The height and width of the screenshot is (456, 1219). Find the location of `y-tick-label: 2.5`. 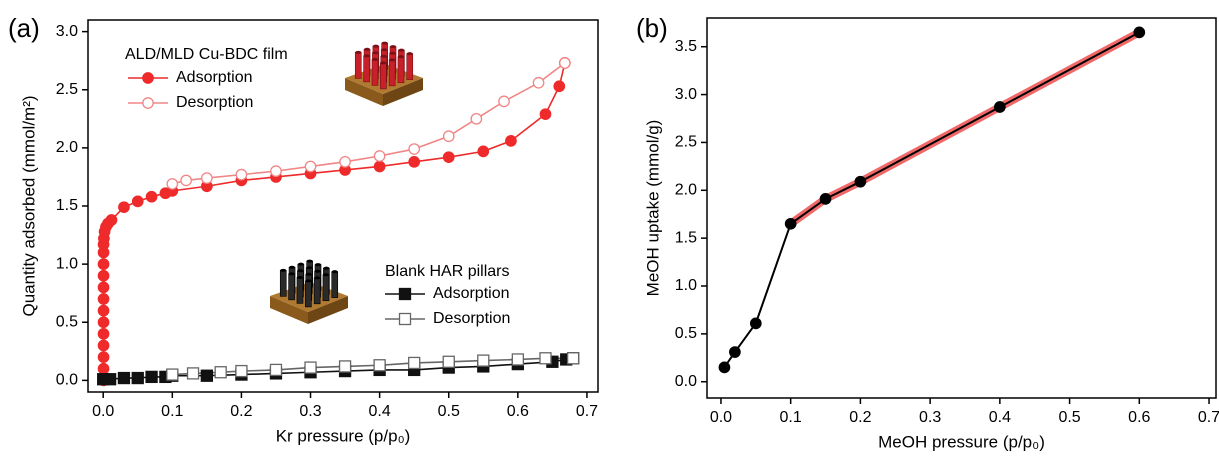

y-tick-label: 2.5 is located at coordinates (67, 89).